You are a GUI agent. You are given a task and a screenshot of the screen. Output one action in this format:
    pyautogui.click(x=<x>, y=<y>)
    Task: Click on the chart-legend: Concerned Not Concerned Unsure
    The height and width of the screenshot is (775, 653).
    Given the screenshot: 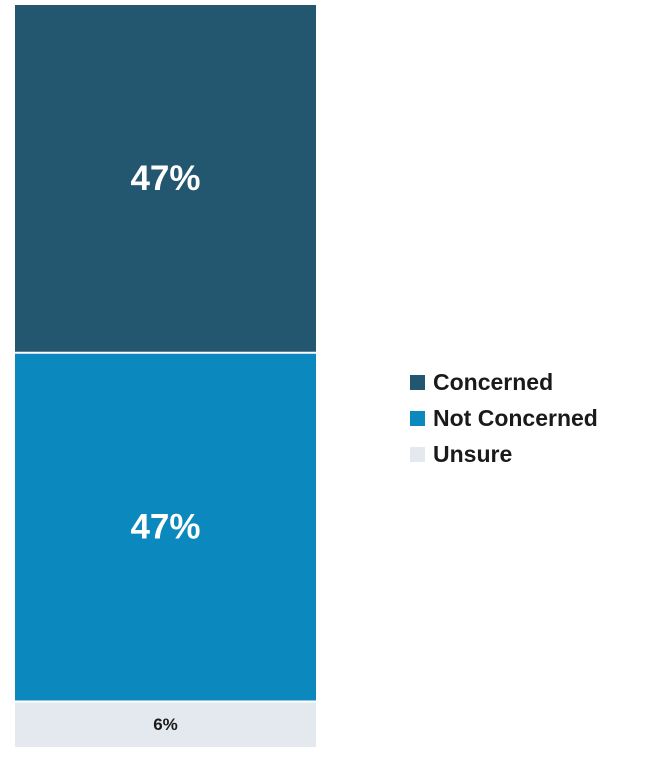 What is the action you would take?
    pyautogui.click(x=504, y=418)
    